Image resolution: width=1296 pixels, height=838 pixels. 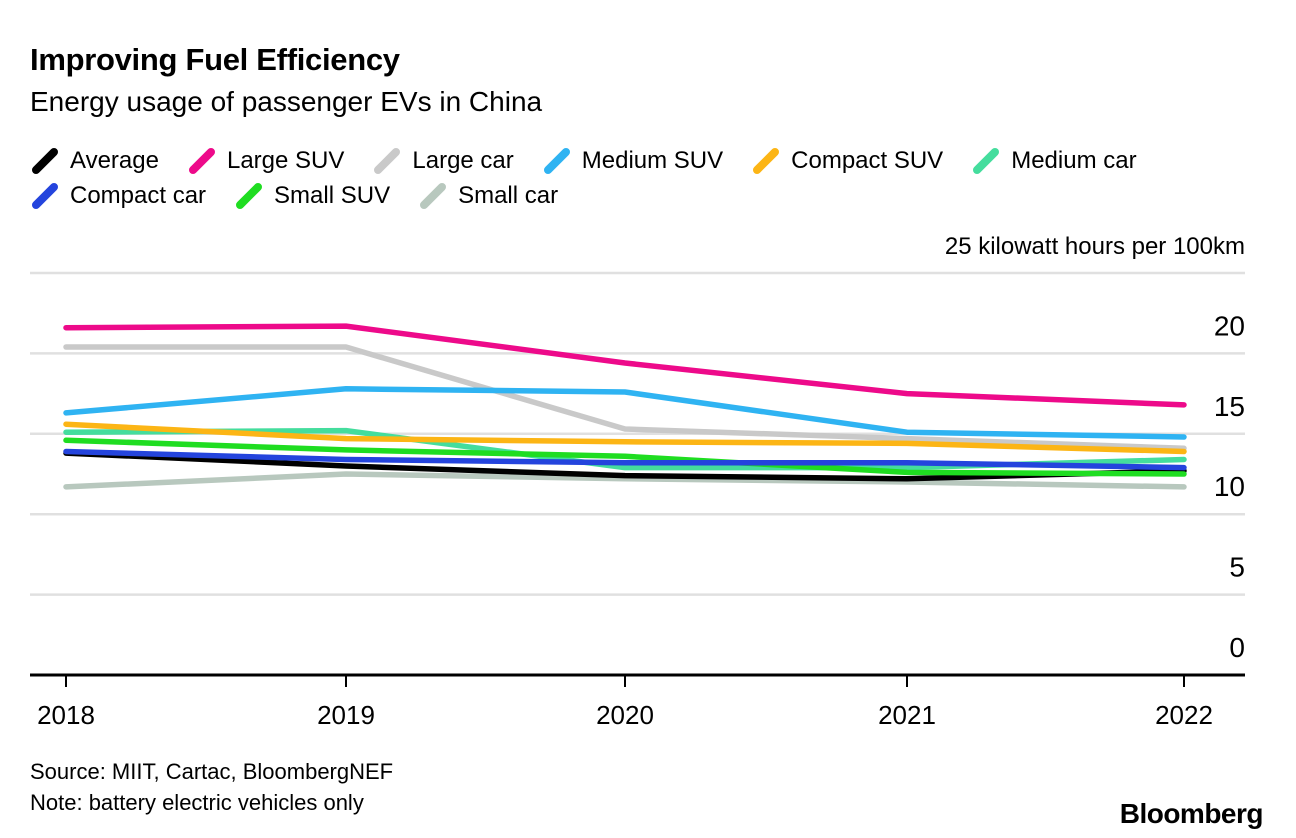 I want to click on series-line-small-suv, so click(x=625, y=457).